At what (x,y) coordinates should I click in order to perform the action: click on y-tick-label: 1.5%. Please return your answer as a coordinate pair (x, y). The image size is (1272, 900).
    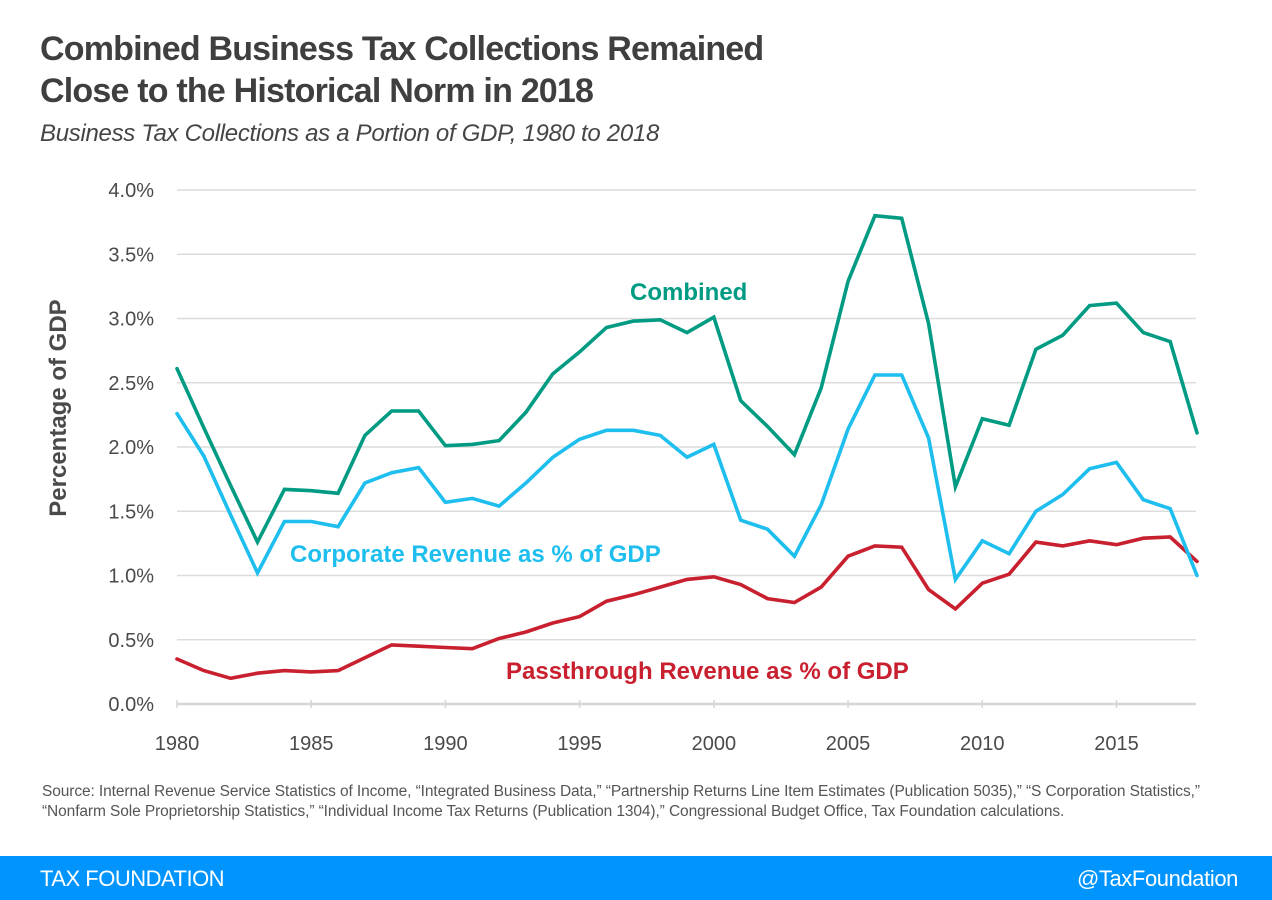
    Looking at the image, I should click on (131, 512).